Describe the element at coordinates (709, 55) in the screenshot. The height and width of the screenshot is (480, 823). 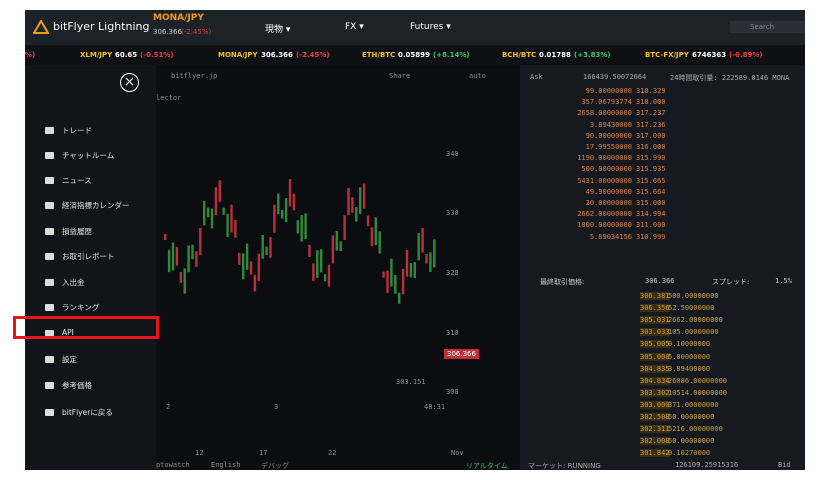
I see `ticker-price: 6746363` at that location.